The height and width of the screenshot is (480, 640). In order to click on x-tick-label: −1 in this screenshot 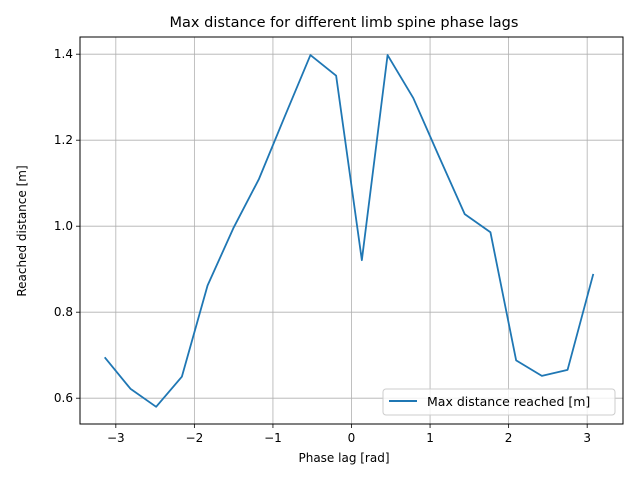, I will do `click(273, 438)`.